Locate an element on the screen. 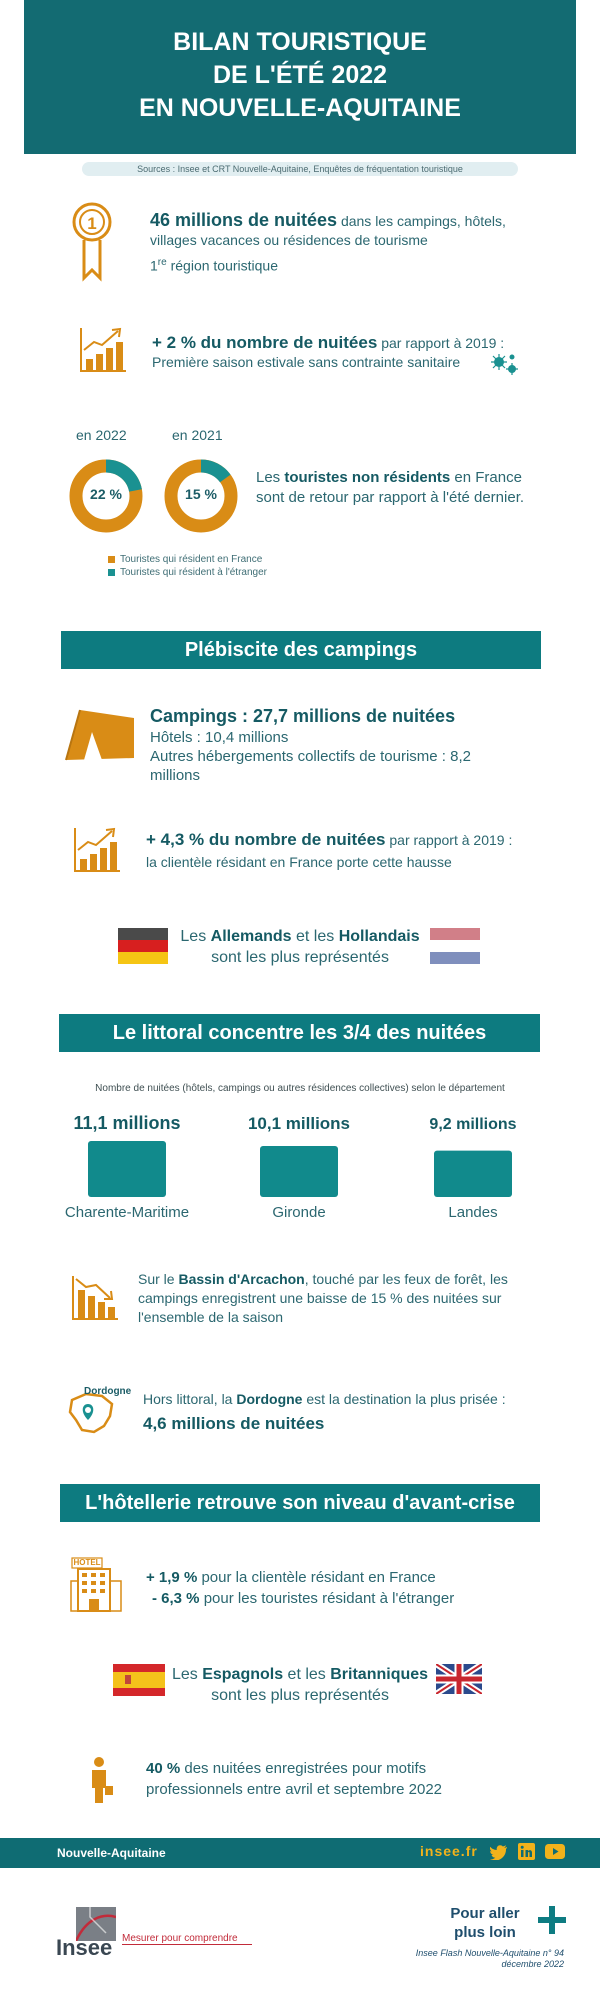  publication-number: Insee Flash Nouvelle-Aquitaine n° 94 is located at coordinates (489, 1953).